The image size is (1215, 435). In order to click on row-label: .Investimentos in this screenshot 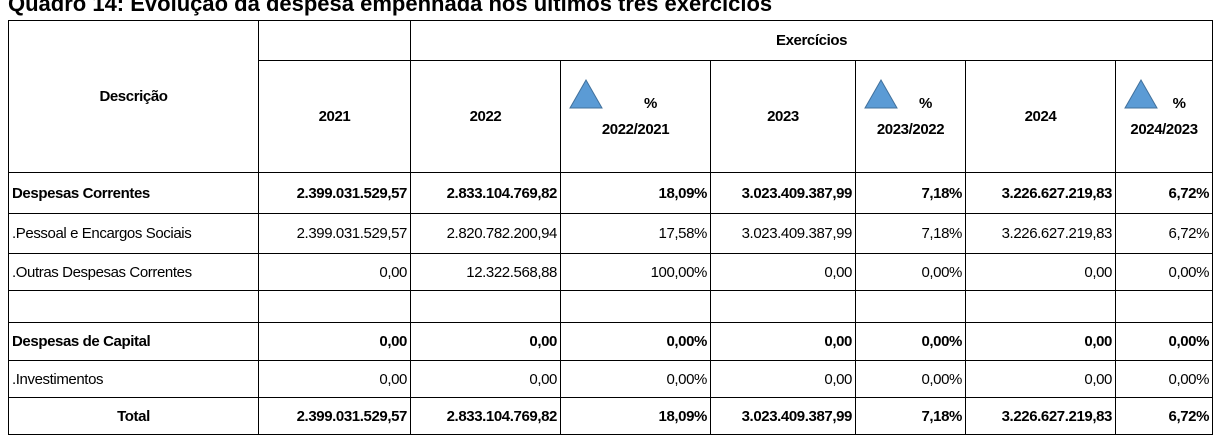, I will do `click(133, 379)`.